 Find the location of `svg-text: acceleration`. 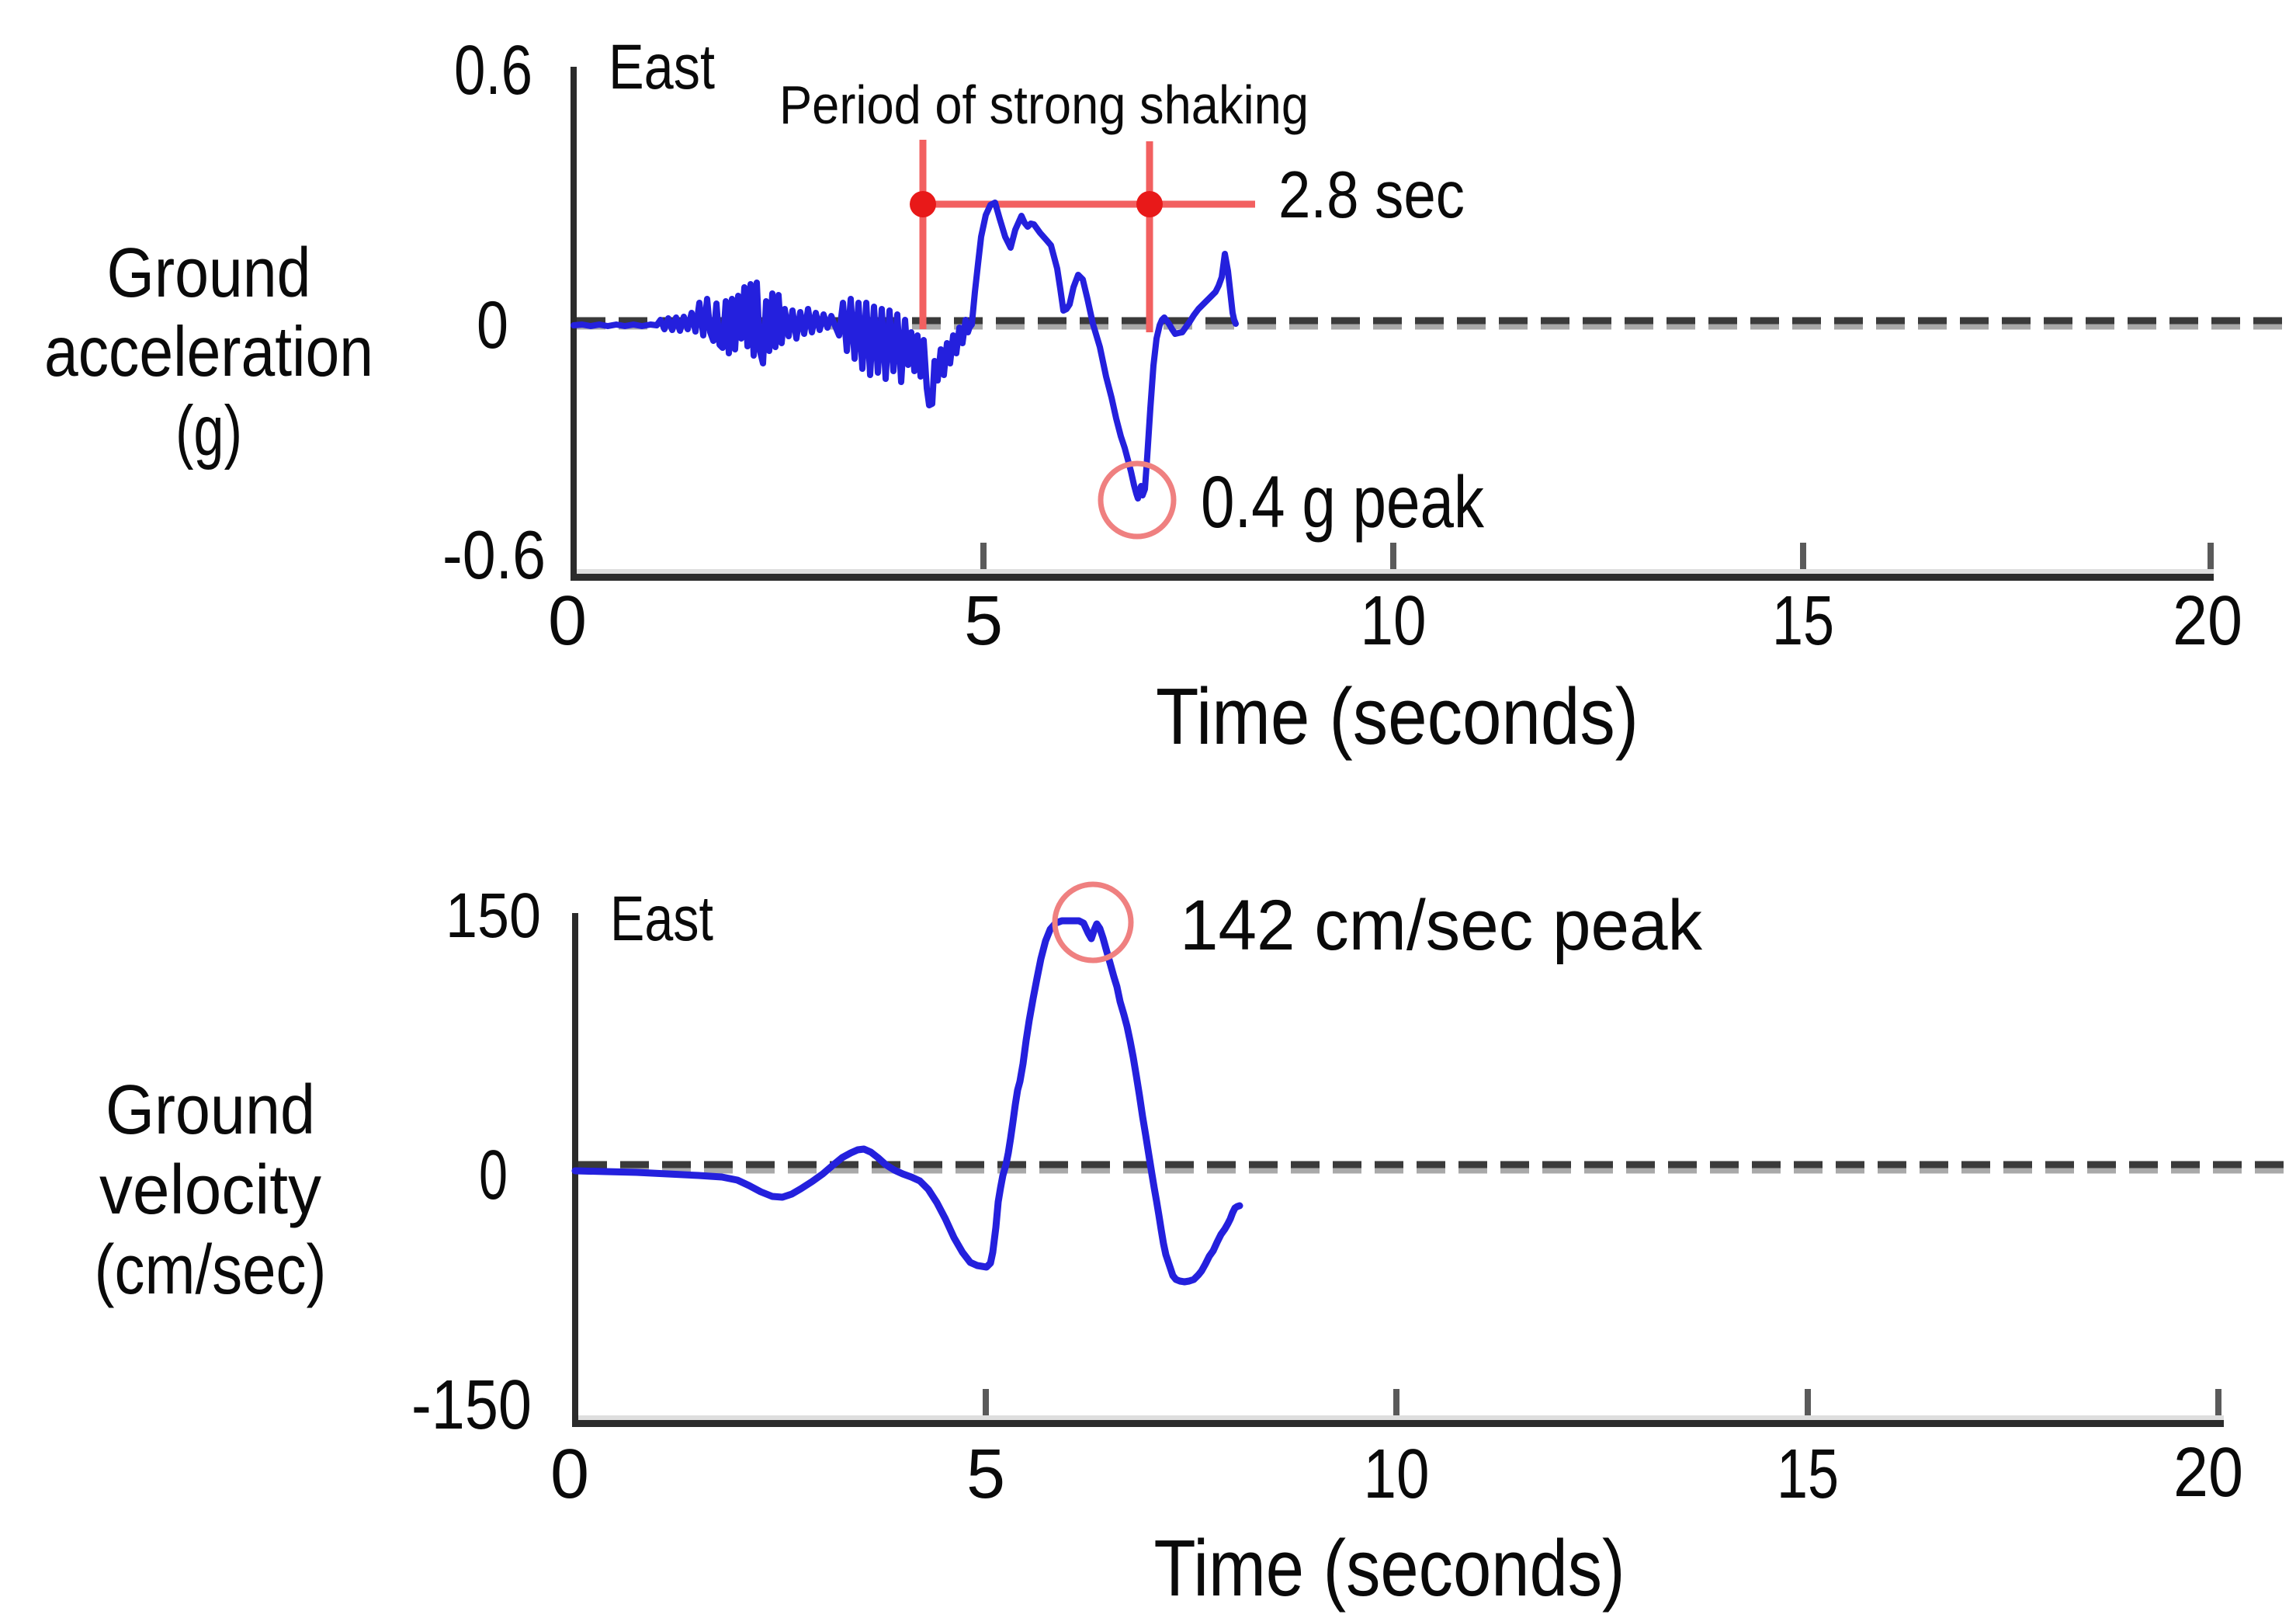

svg-text: acceleration is located at coordinates (208, 352).